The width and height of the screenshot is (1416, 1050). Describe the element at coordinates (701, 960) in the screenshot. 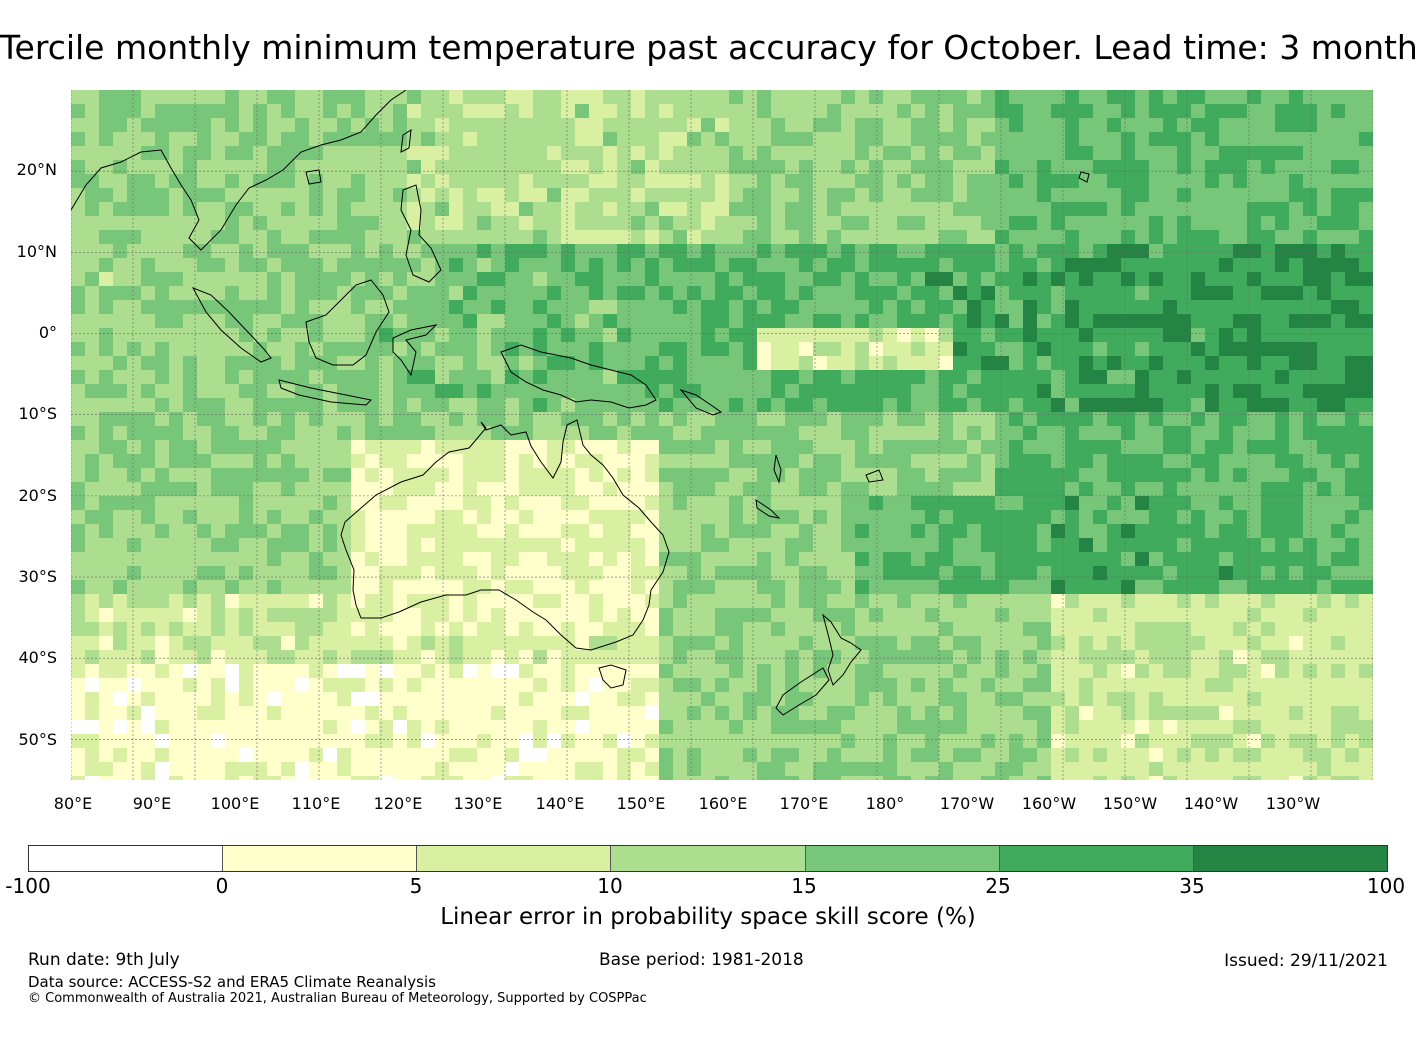

I see `base-period: Base period: 1981-2018` at that location.